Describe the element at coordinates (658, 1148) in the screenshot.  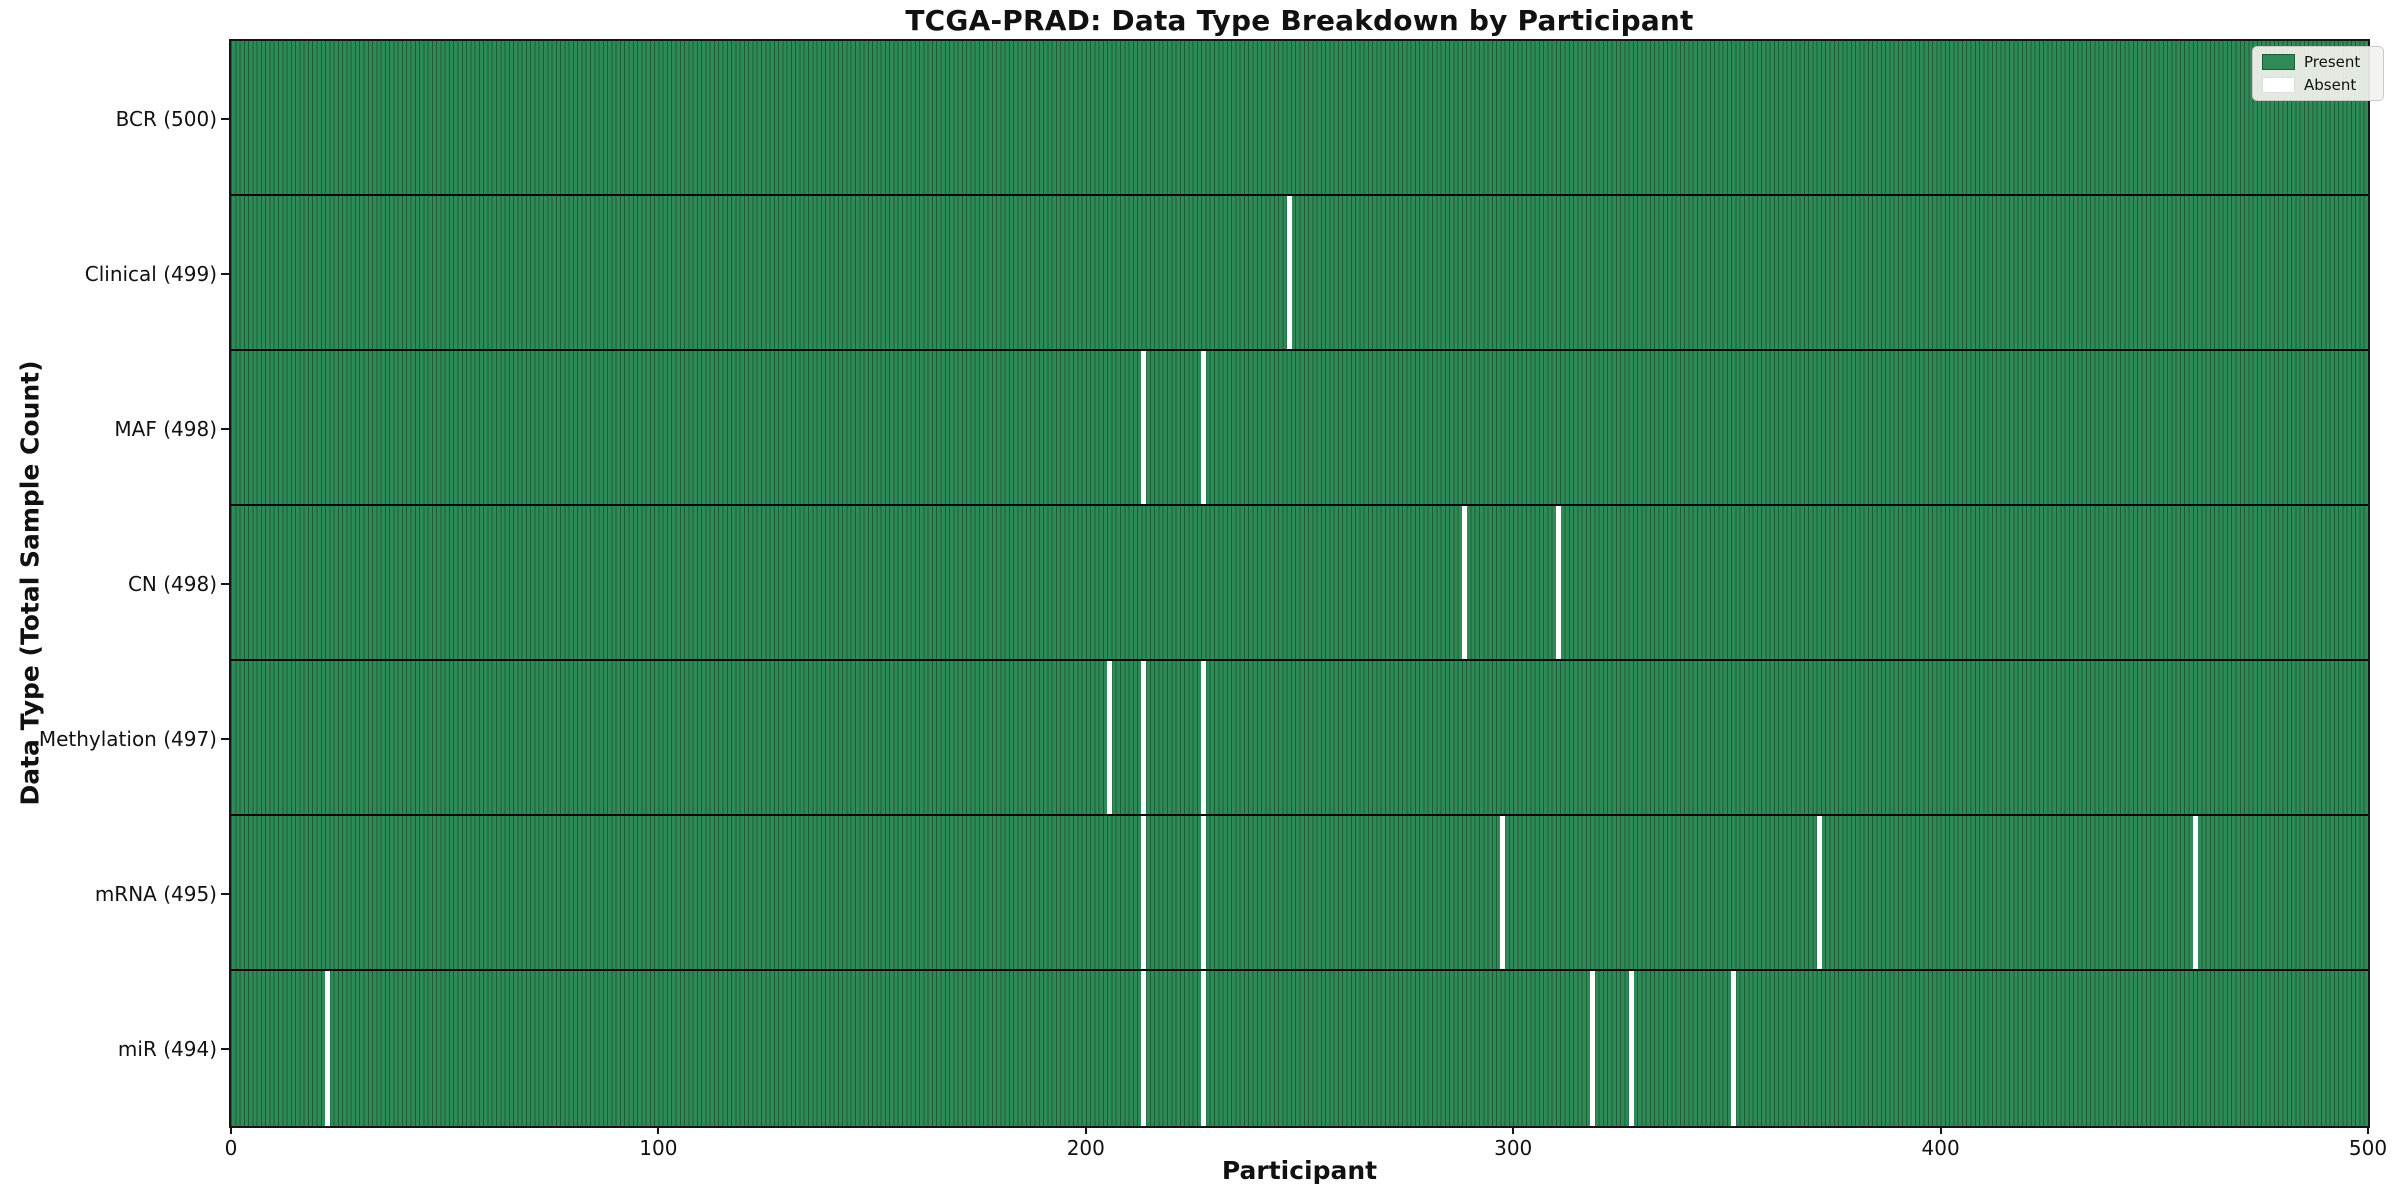
I see `x-tick-label: 100` at that location.